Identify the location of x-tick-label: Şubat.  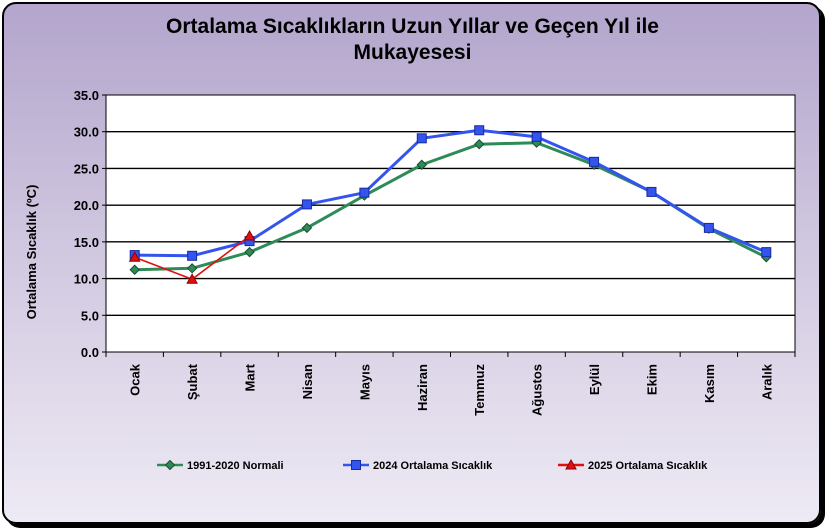
(192, 381).